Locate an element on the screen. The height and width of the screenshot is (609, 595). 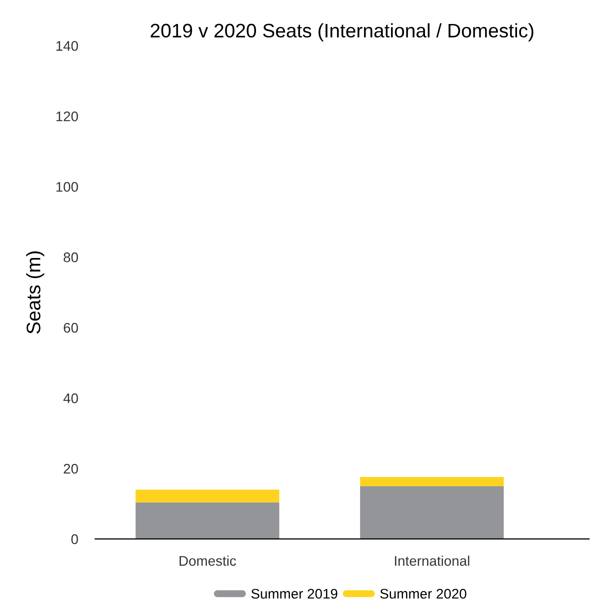
legend-label: Summer 2019 is located at coordinates (294, 593).